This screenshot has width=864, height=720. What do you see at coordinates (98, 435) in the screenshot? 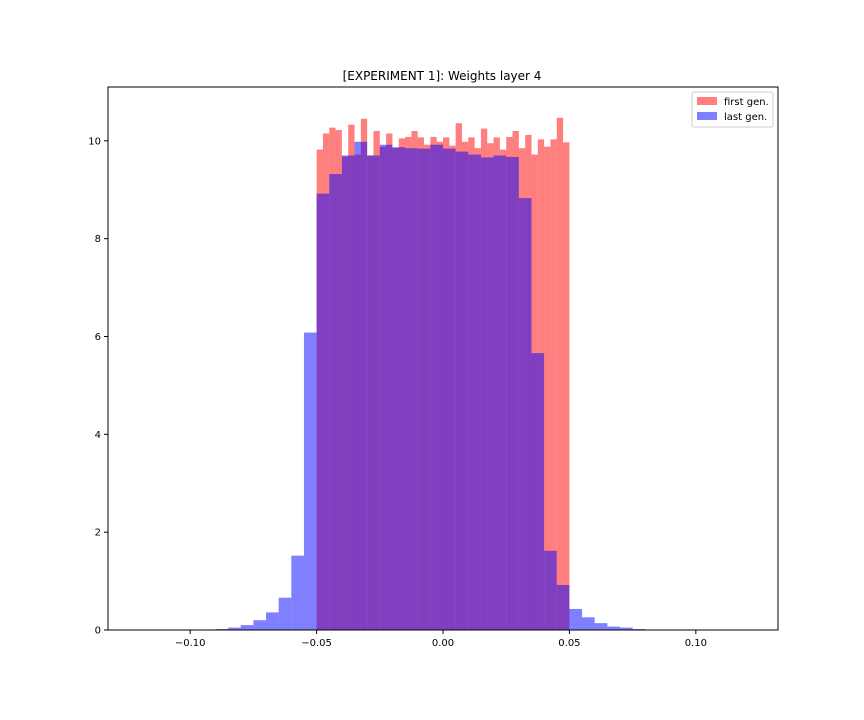
I see `y-tick-label: 4` at bounding box center [98, 435].